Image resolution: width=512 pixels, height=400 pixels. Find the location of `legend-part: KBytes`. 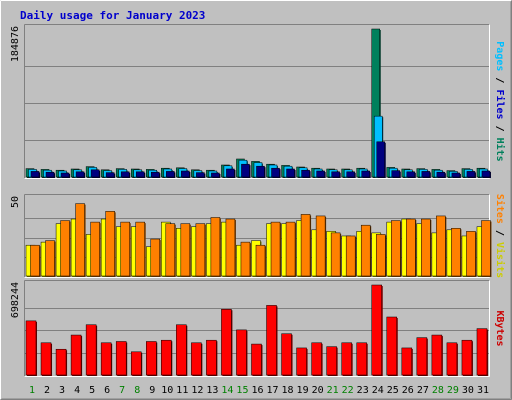

legend-part: KBytes is located at coordinates (499, 328).